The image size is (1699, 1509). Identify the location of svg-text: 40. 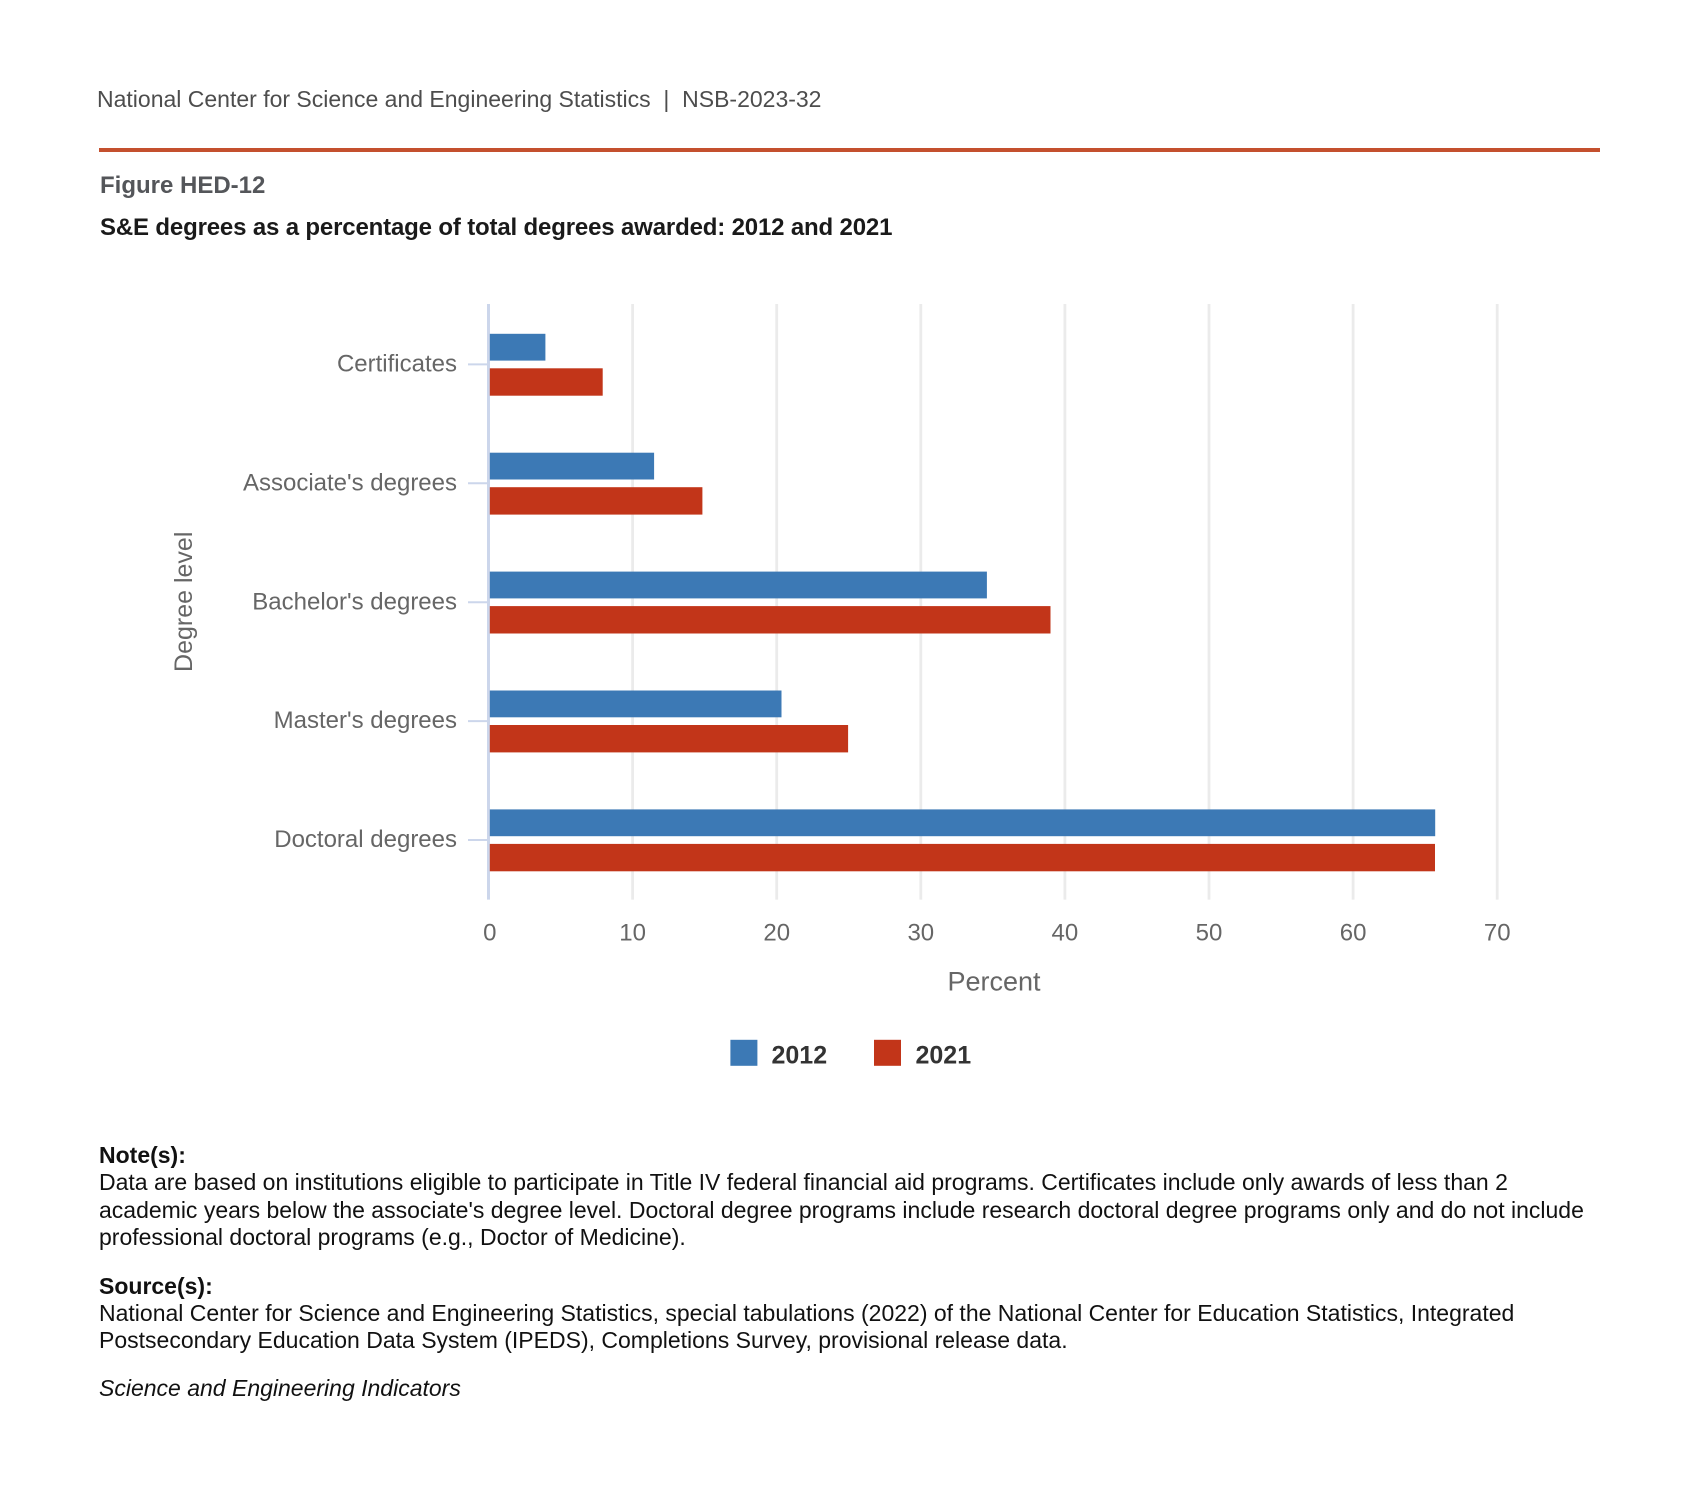
(1065, 933).